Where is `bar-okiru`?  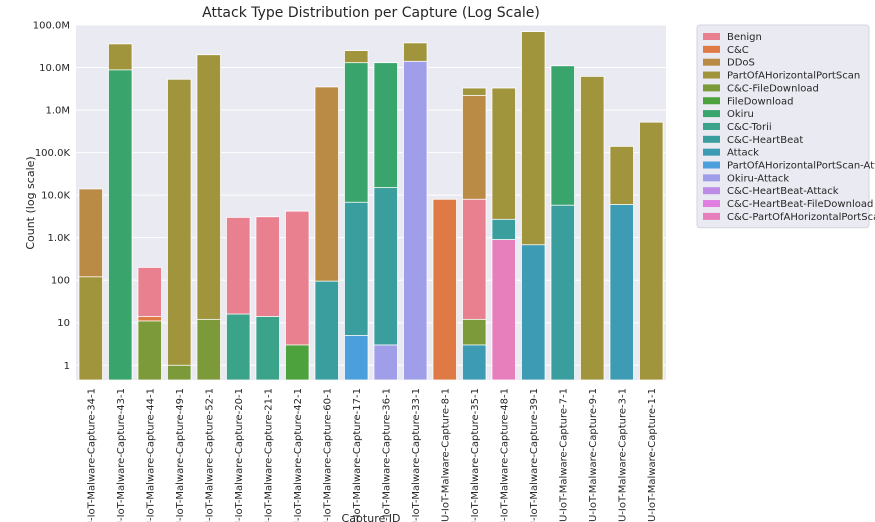 bar-okiru is located at coordinates (120, 225).